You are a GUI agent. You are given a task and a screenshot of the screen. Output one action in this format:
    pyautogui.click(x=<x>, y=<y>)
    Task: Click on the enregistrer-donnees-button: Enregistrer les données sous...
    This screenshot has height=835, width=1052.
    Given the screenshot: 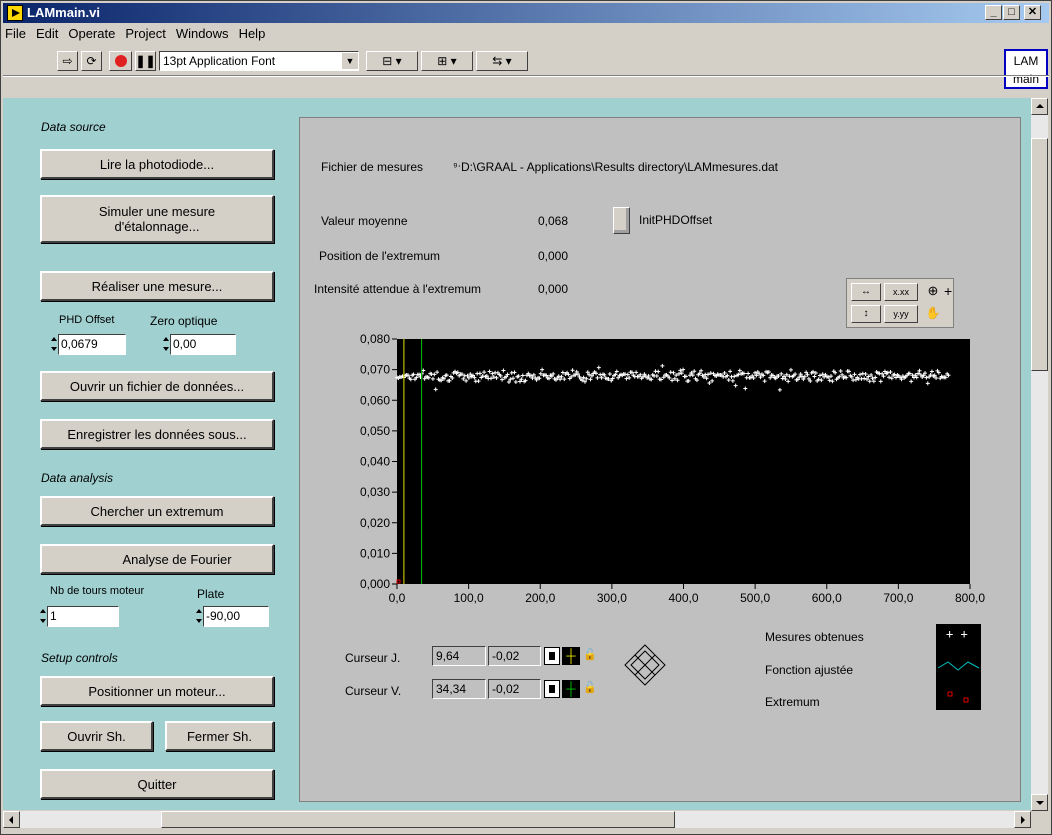 What is the action you would take?
    pyautogui.click(x=157, y=434)
    